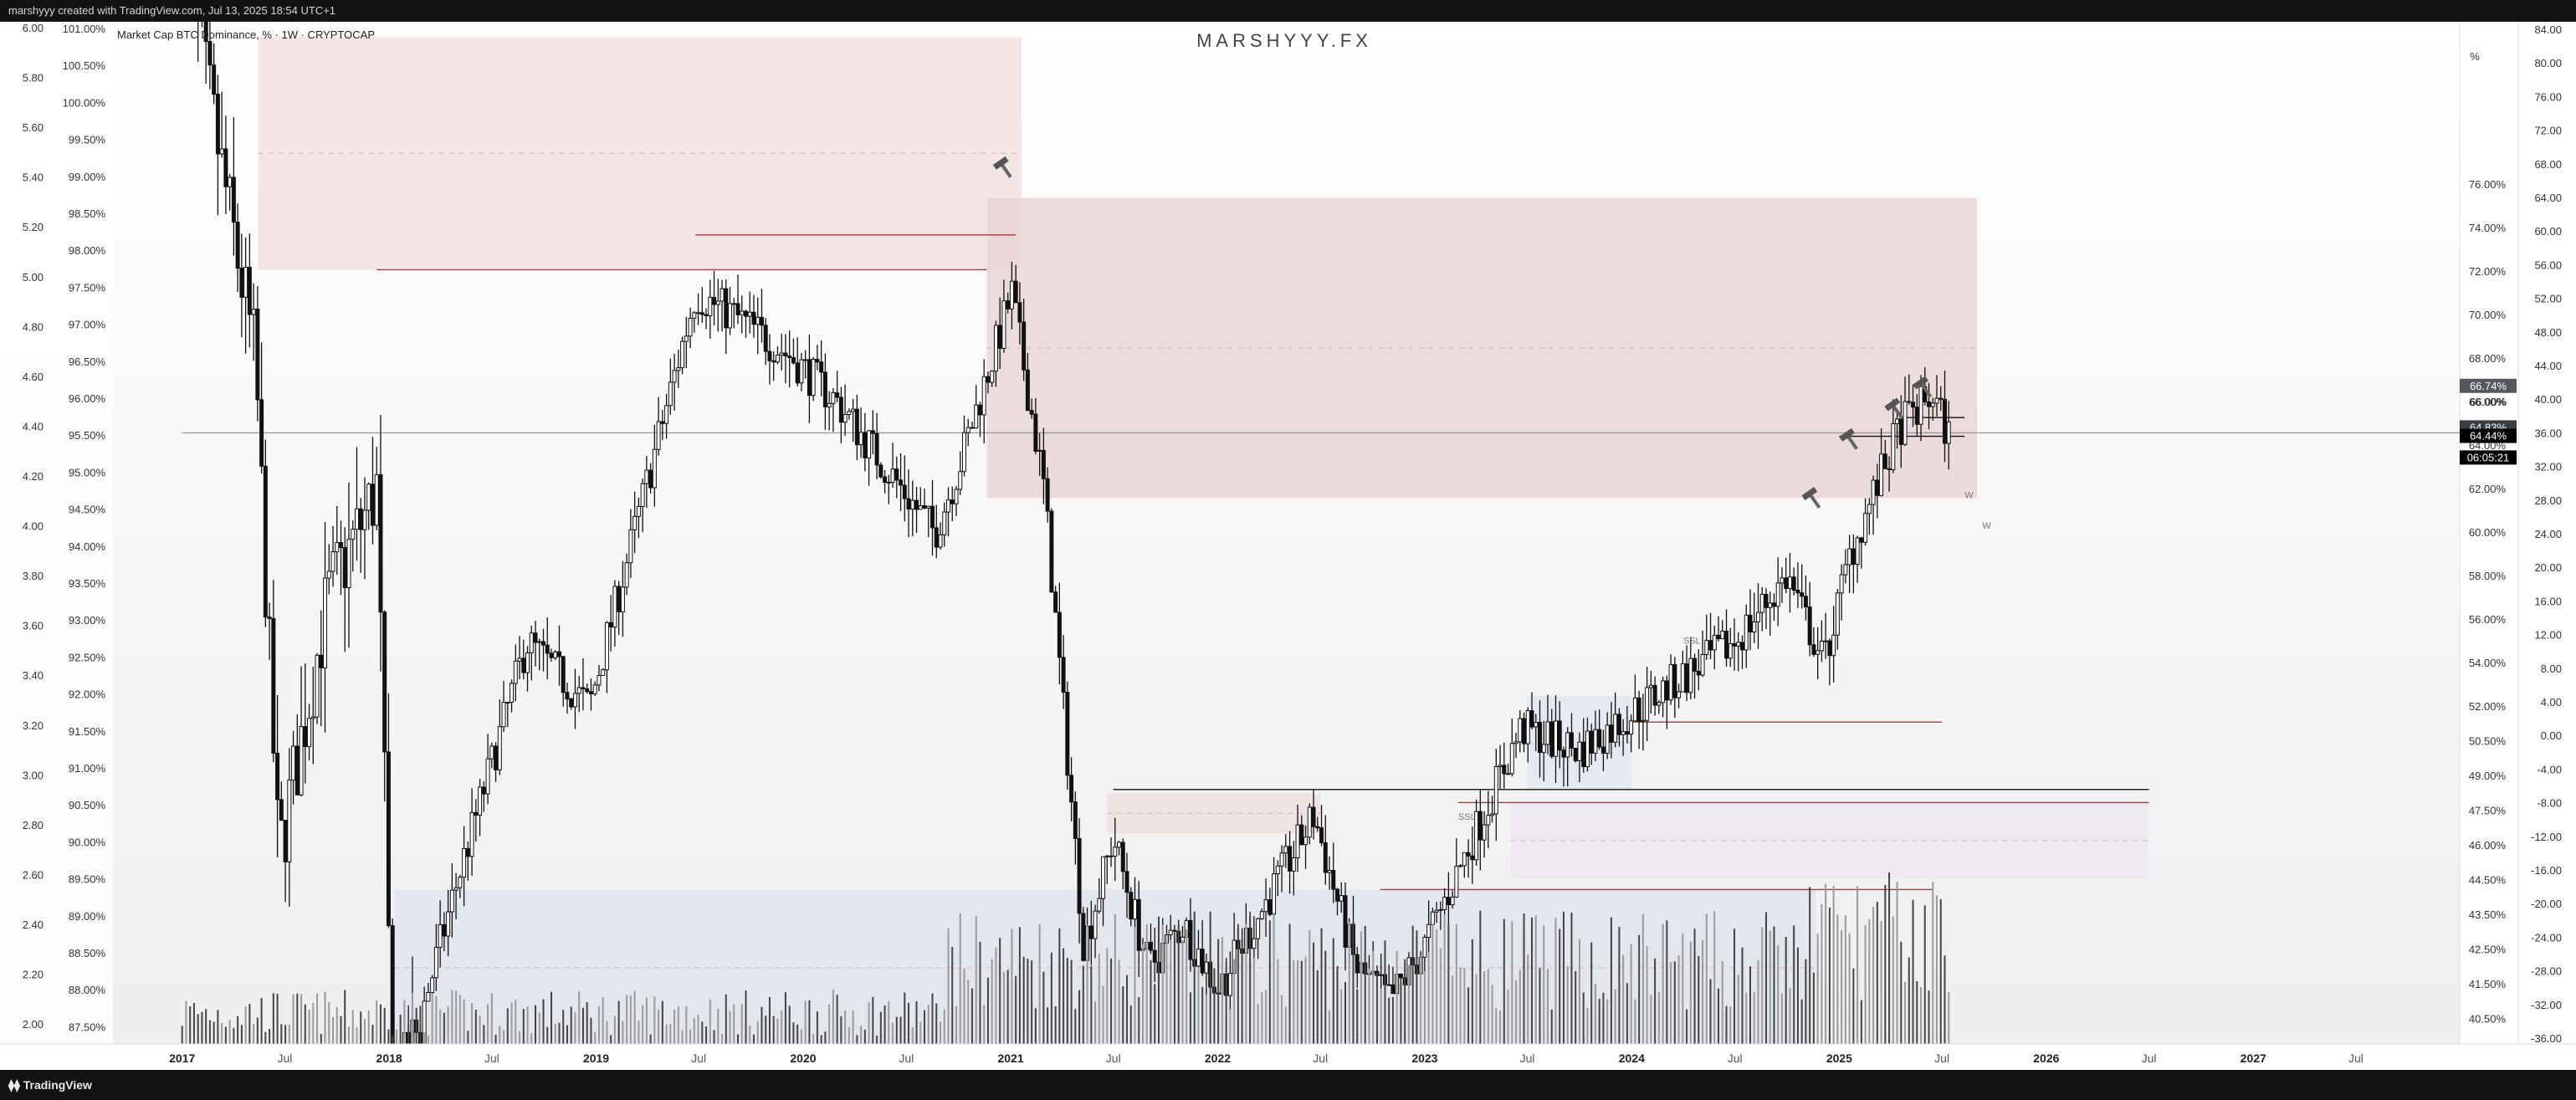 The height and width of the screenshot is (1100, 2576). Describe the element at coordinates (34, 527) in the screenshot. I see `left-axis-1-tick: 4.00` at that location.